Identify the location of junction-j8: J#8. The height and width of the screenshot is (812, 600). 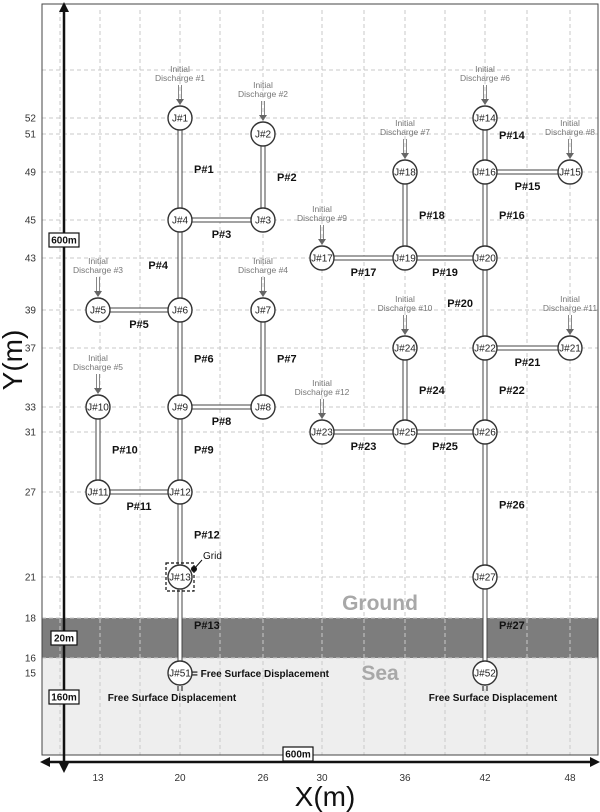
(263, 407).